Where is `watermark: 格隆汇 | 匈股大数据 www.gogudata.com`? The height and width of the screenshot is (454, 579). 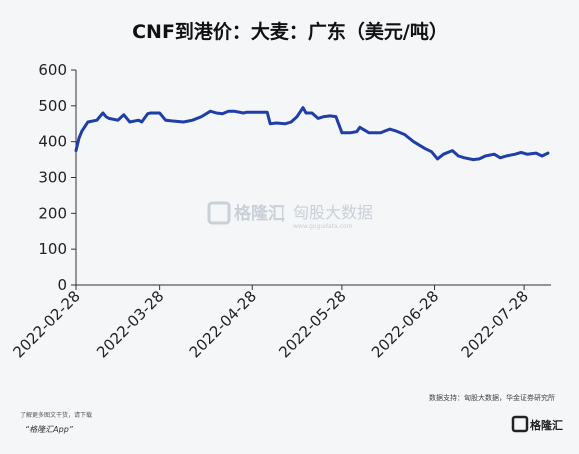
watermark: 格隆汇 | 匈股大数据 www.gogudata.com is located at coordinates (290, 215).